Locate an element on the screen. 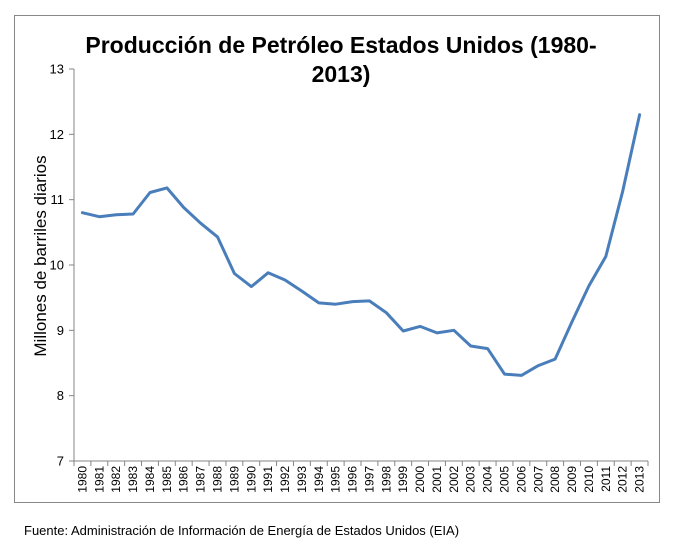 This screenshot has height=556, width=692. y-tick-label: 7 is located at coordinates (60, 461).